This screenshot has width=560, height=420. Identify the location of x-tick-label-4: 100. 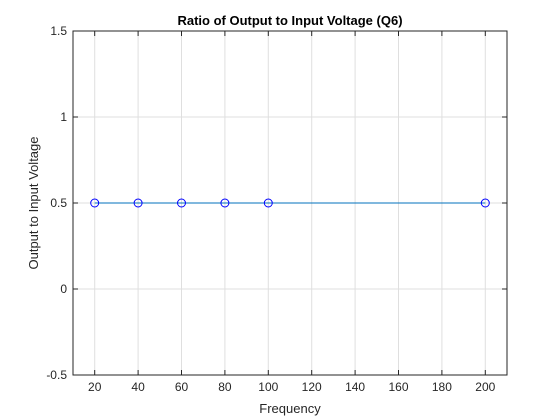
(268, 387).